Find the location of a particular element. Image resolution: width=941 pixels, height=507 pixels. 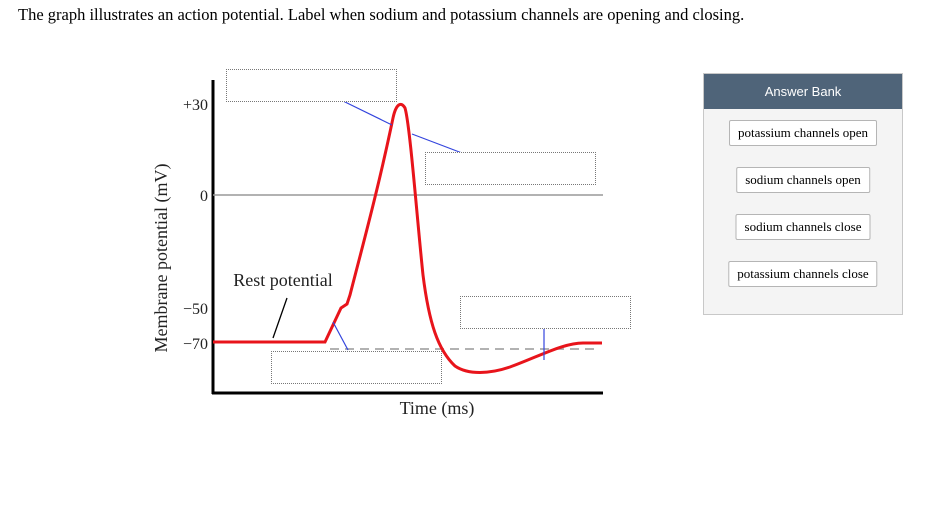

x-axis-label: Time (ms) is located at coordinates (437, 408).